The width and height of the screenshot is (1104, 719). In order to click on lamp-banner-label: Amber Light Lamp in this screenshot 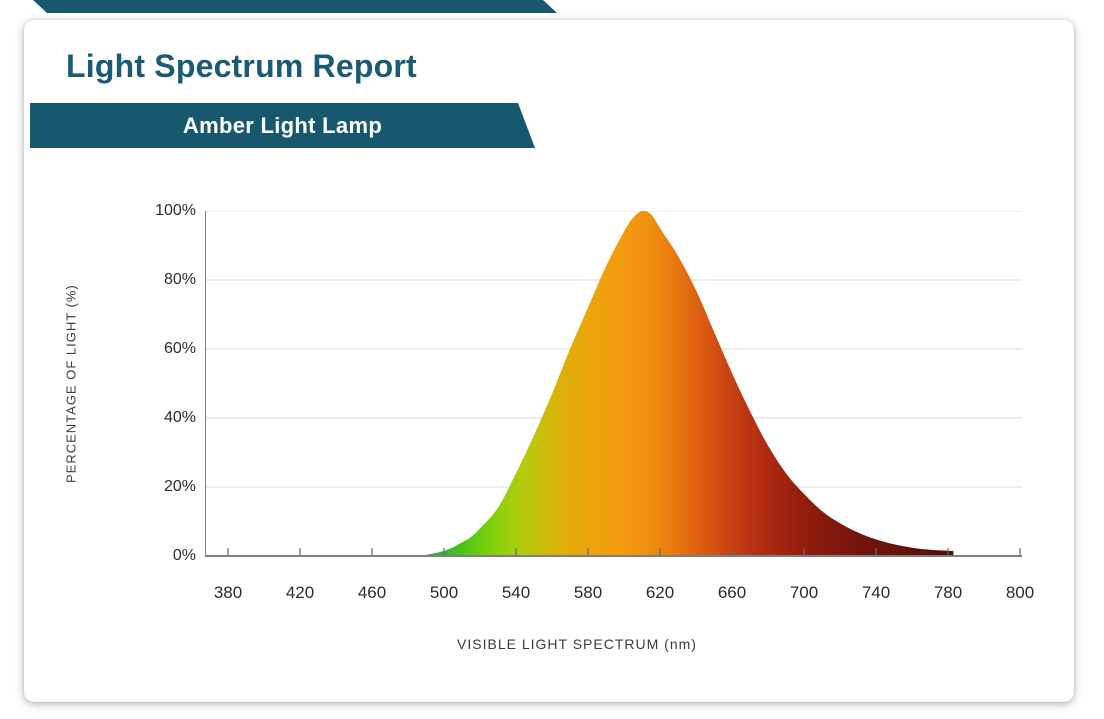, I will do `click(282, 125)`.